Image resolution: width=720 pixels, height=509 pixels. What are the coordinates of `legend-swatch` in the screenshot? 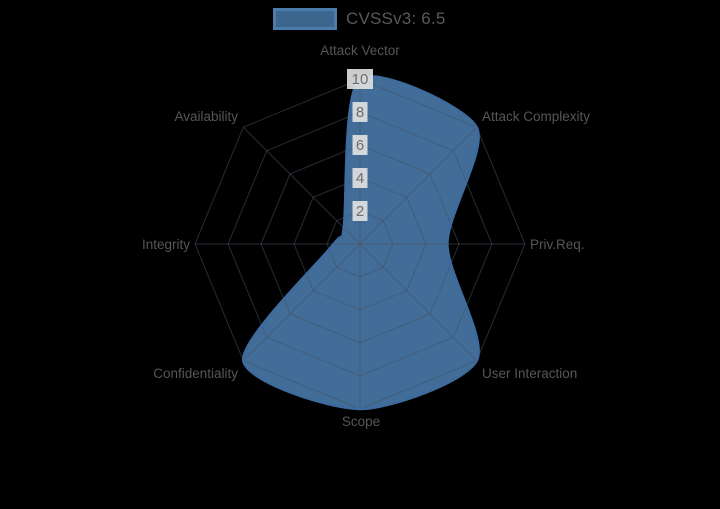 It's located at (305, 19).